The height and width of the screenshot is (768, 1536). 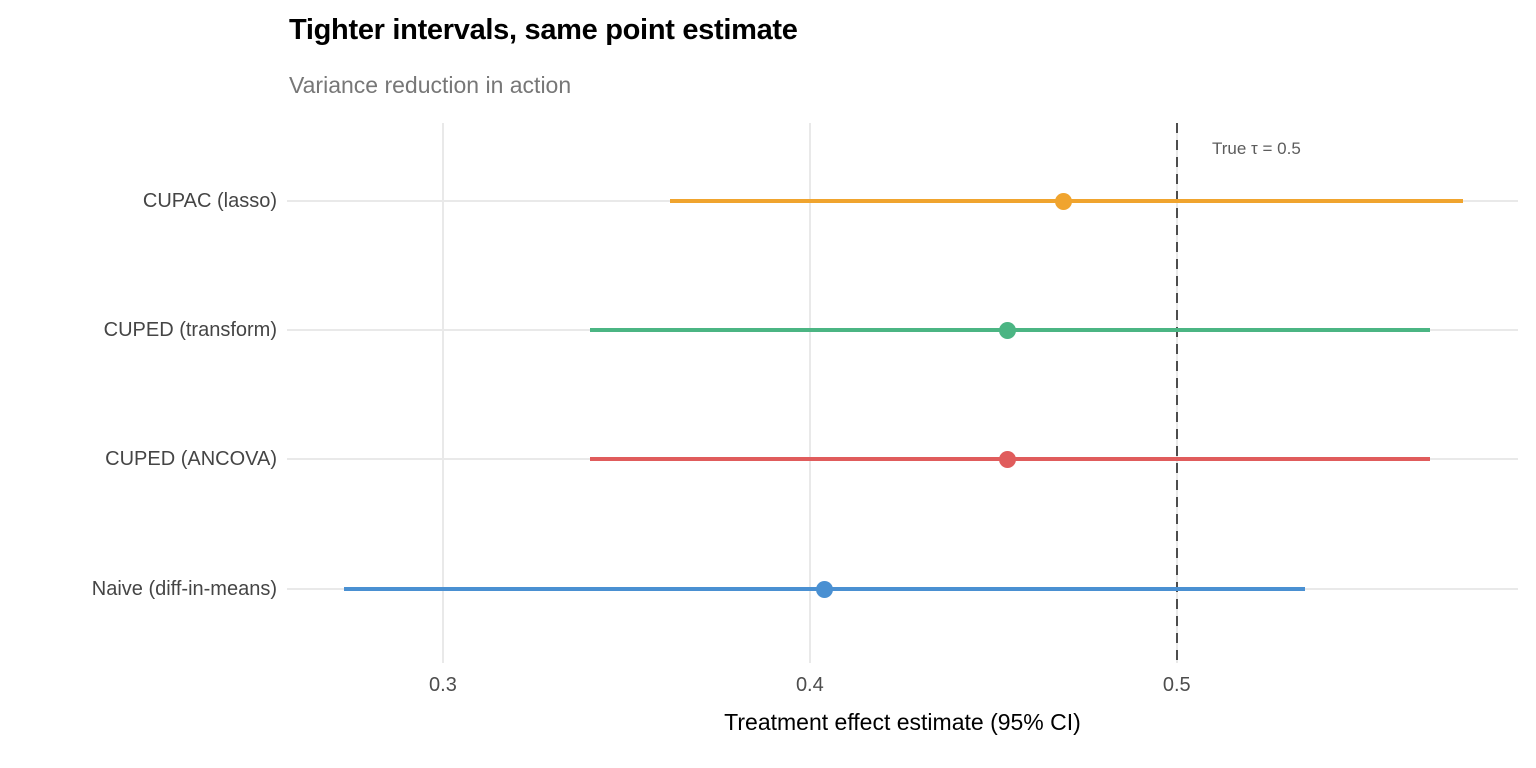 I want to click on x-axis-title: Treatment effect estimate (95% CI), so click(x=902, y=722).